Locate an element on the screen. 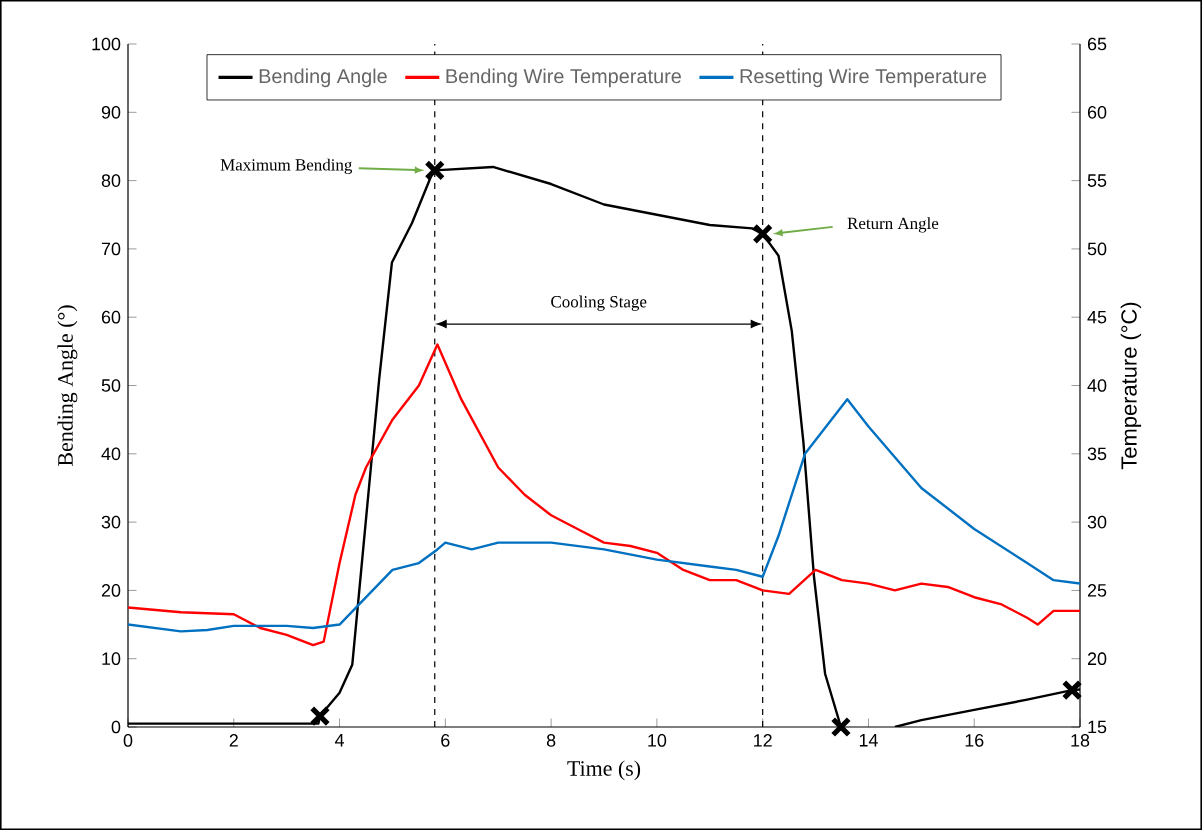  y2-tick-label: 50 is located at coordinates (1097, 249).